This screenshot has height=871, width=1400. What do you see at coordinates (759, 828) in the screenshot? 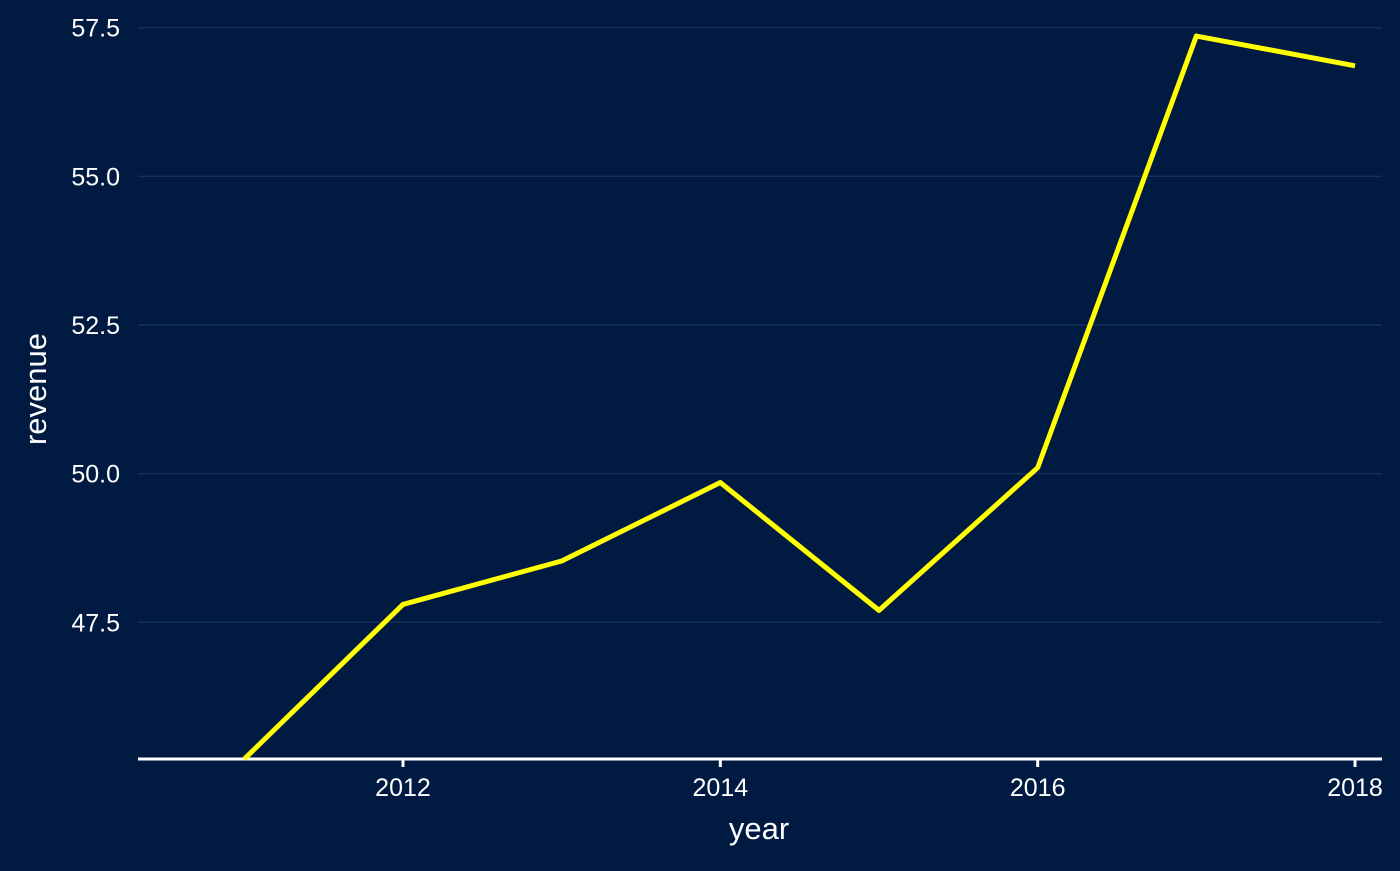
I see `x-axis-title: year` at bounding box center [759, 828].